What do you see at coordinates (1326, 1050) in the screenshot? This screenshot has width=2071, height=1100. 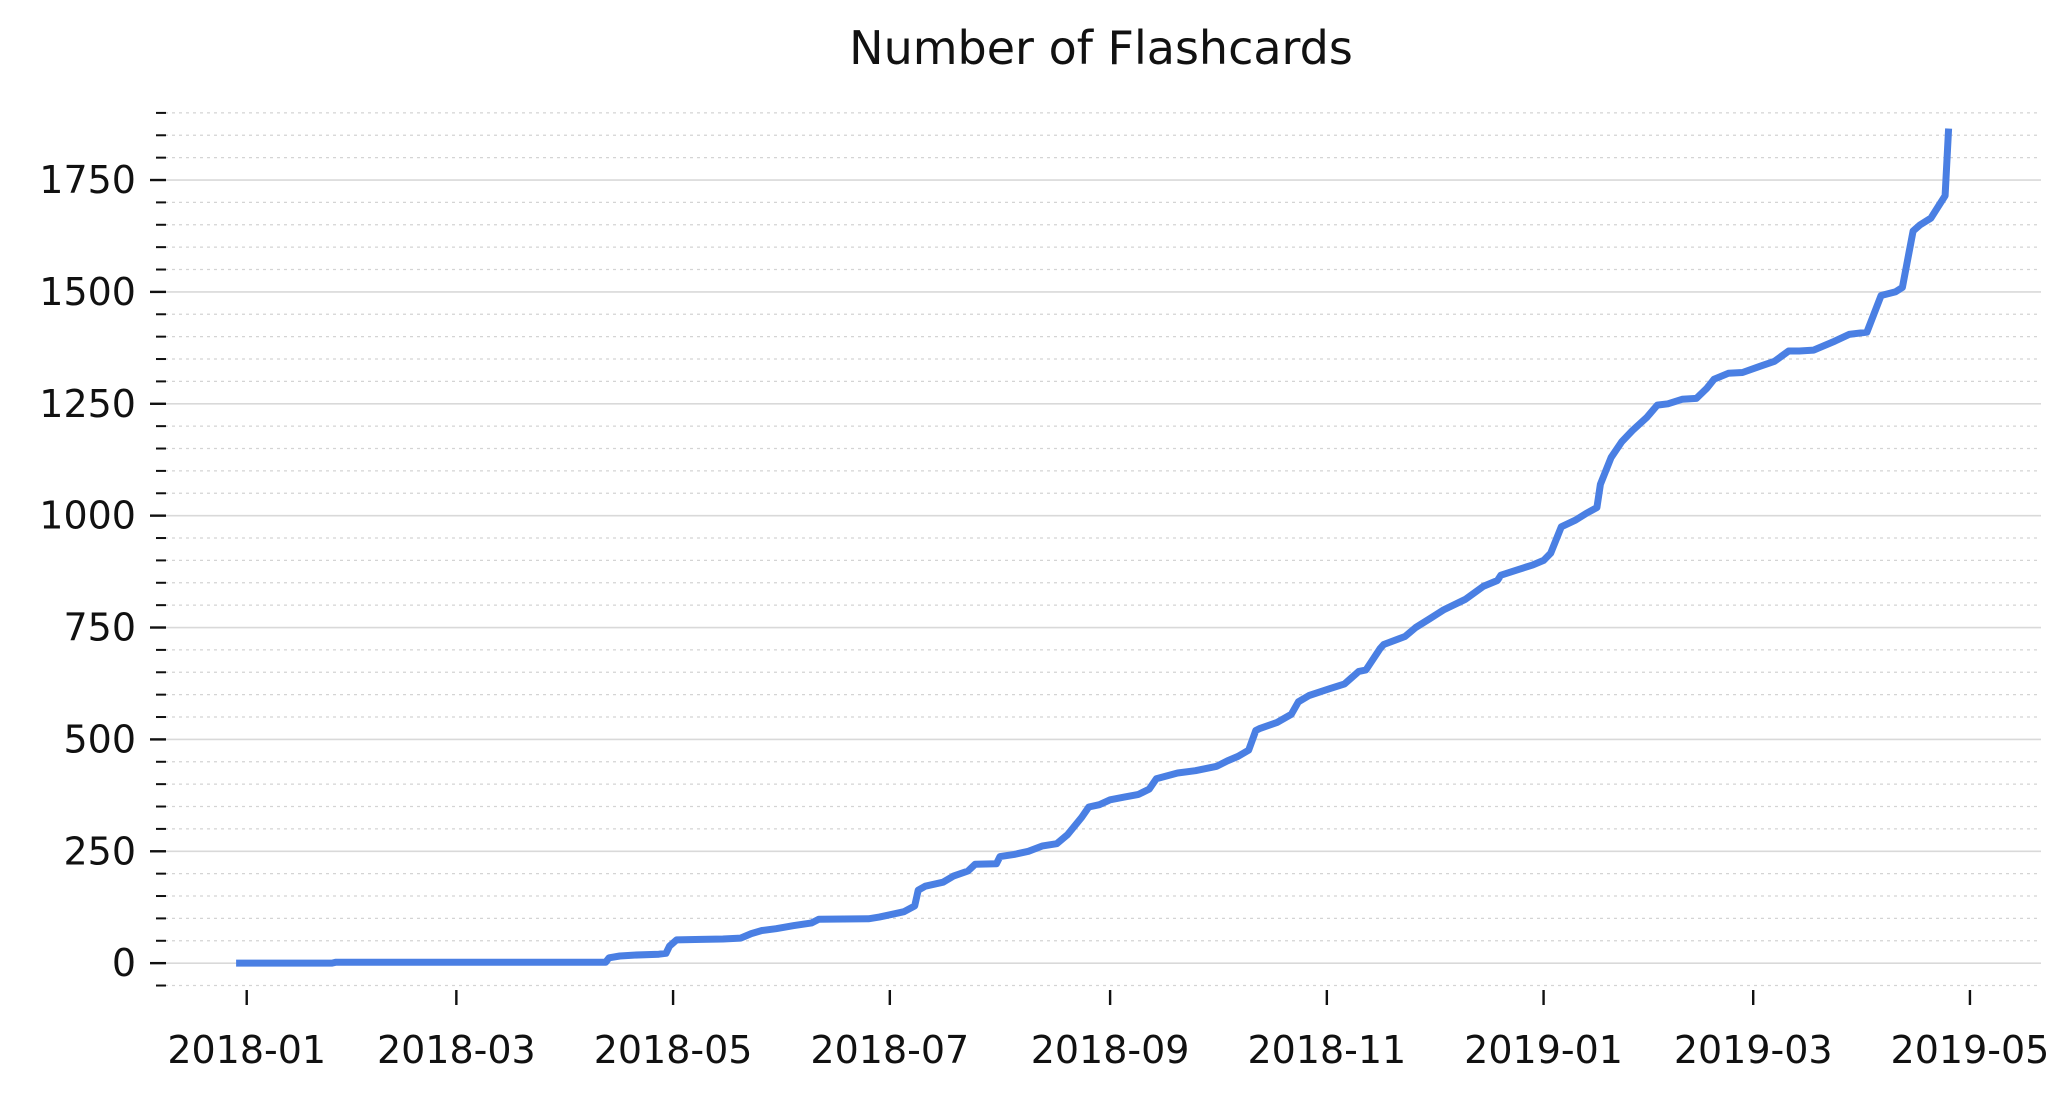 I see `x-tick-label: 2018-11` at bounding box center [1326, 1050].